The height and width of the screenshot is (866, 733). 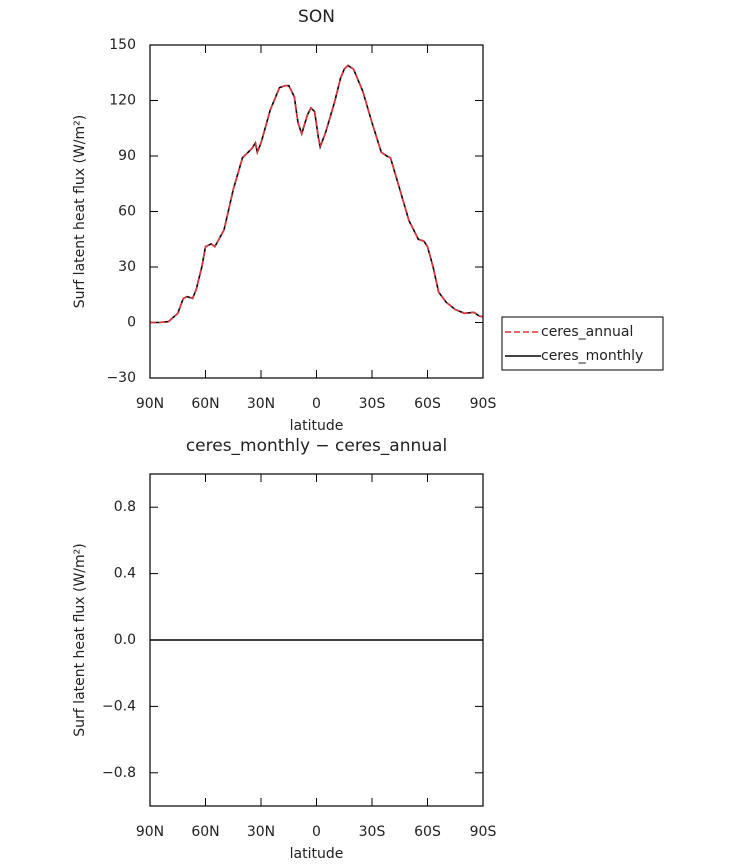 What do you see at coordinates (125, 640) in the screenshot?
I see `y-tick-label: 0.0` at bounding box center [125, 640].